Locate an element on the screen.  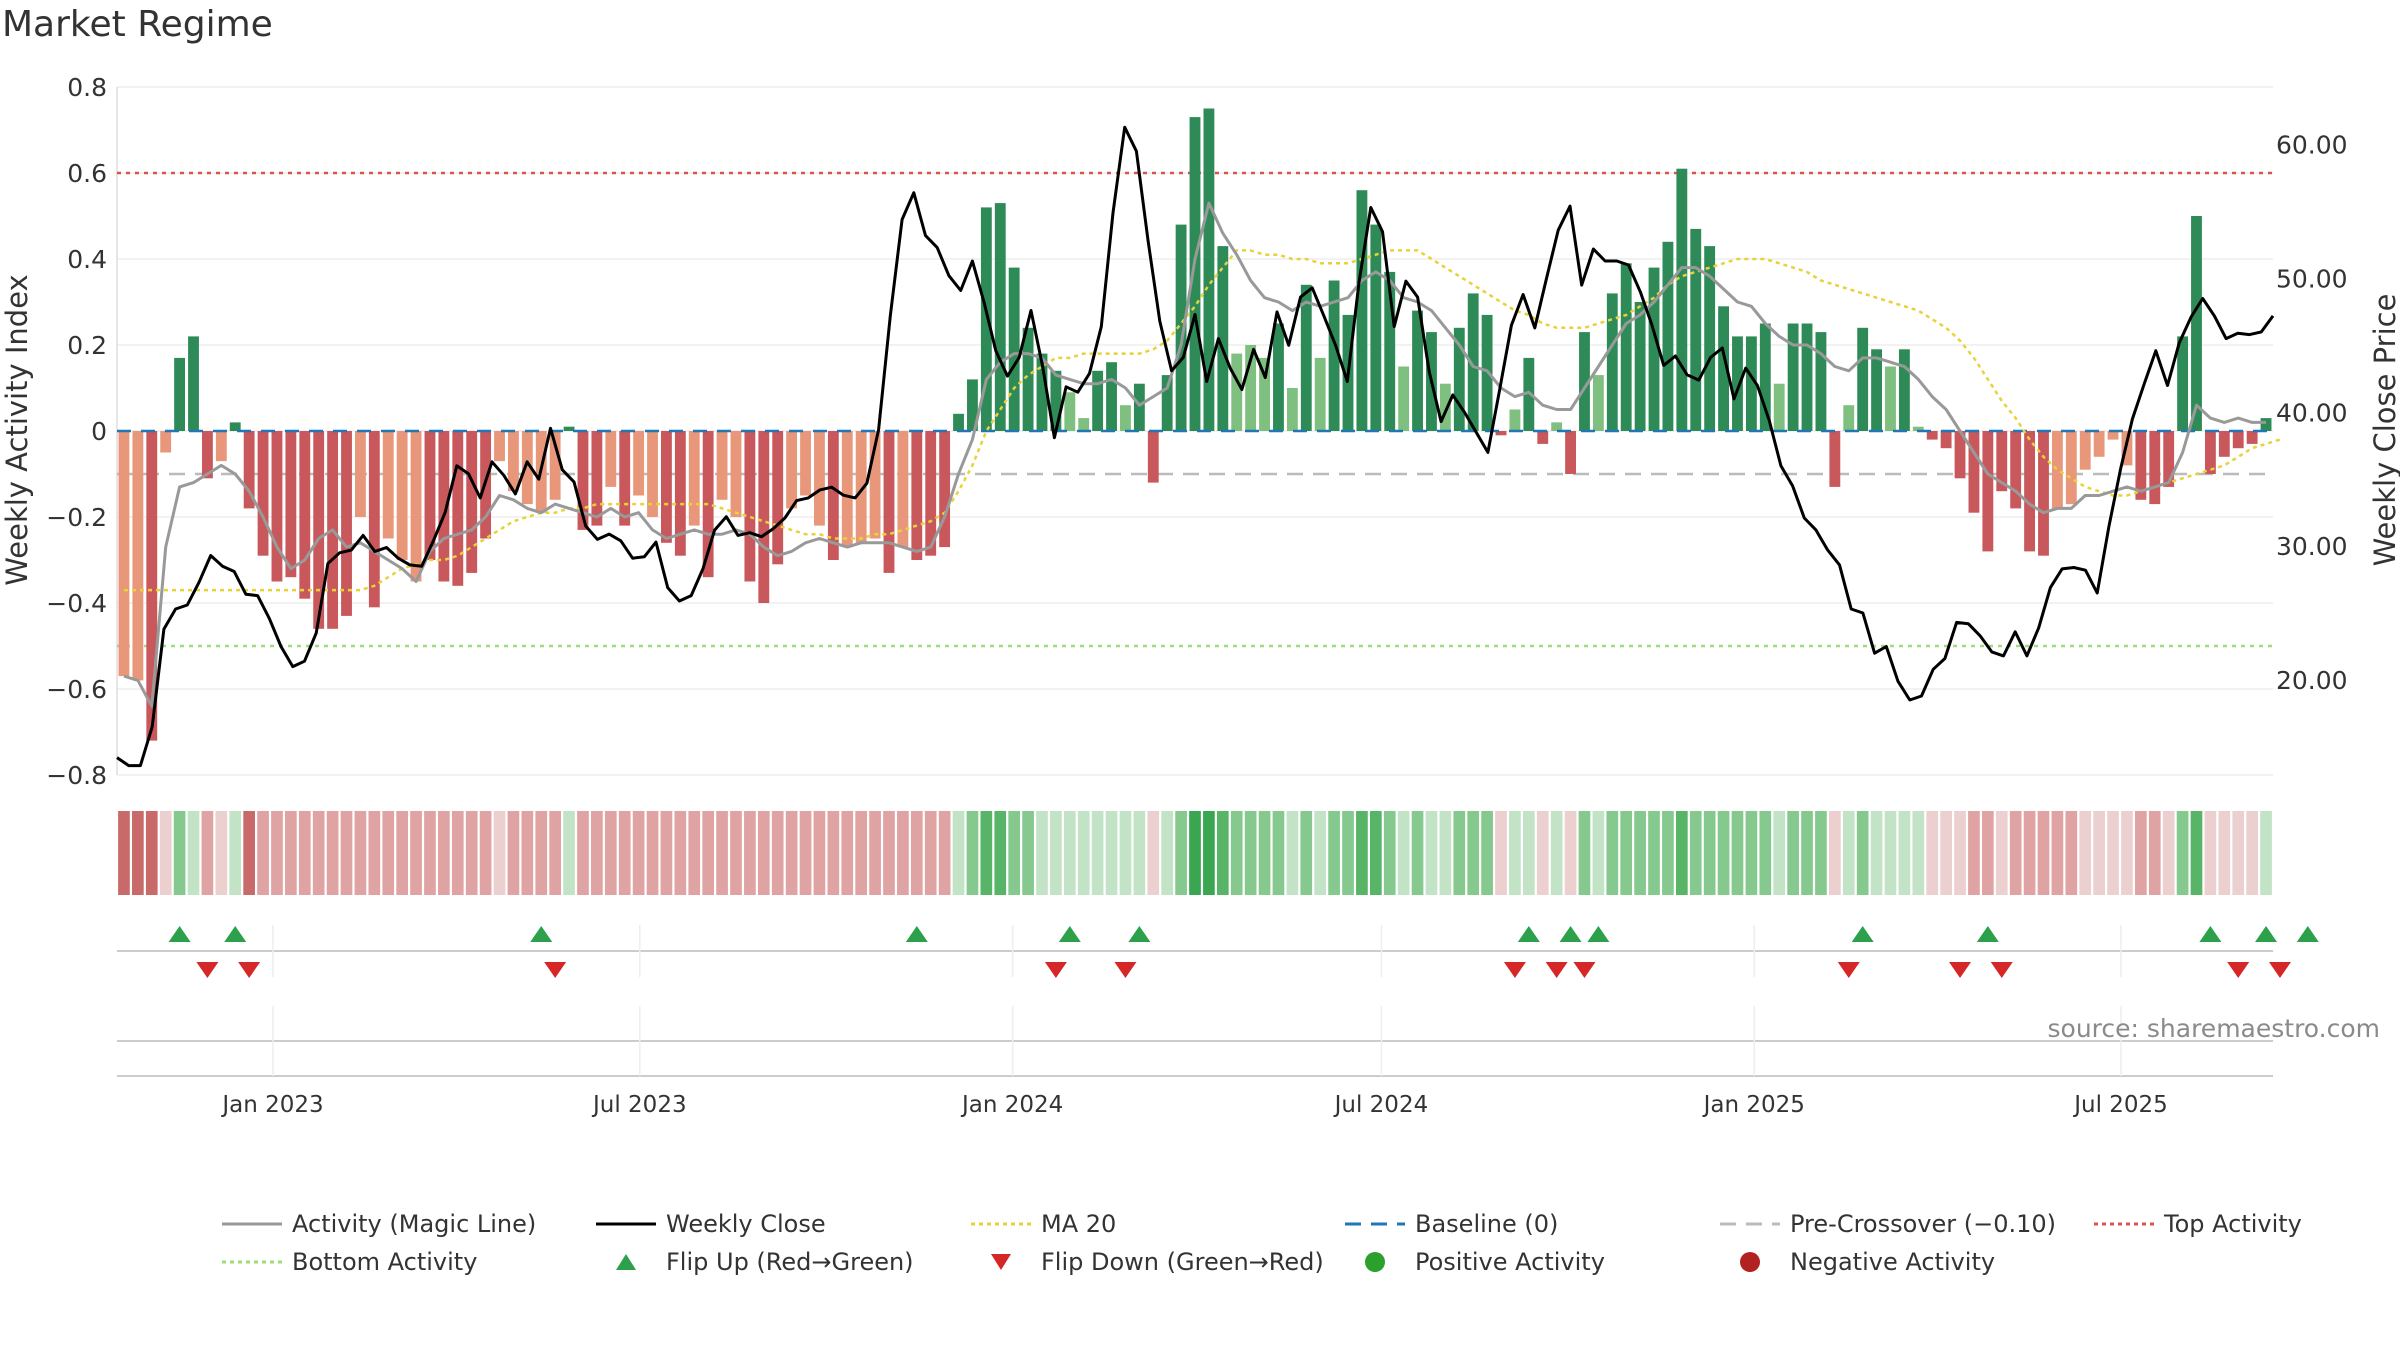
x-tick-label: Jul 2025 is located at coordinates (2120, 1105).